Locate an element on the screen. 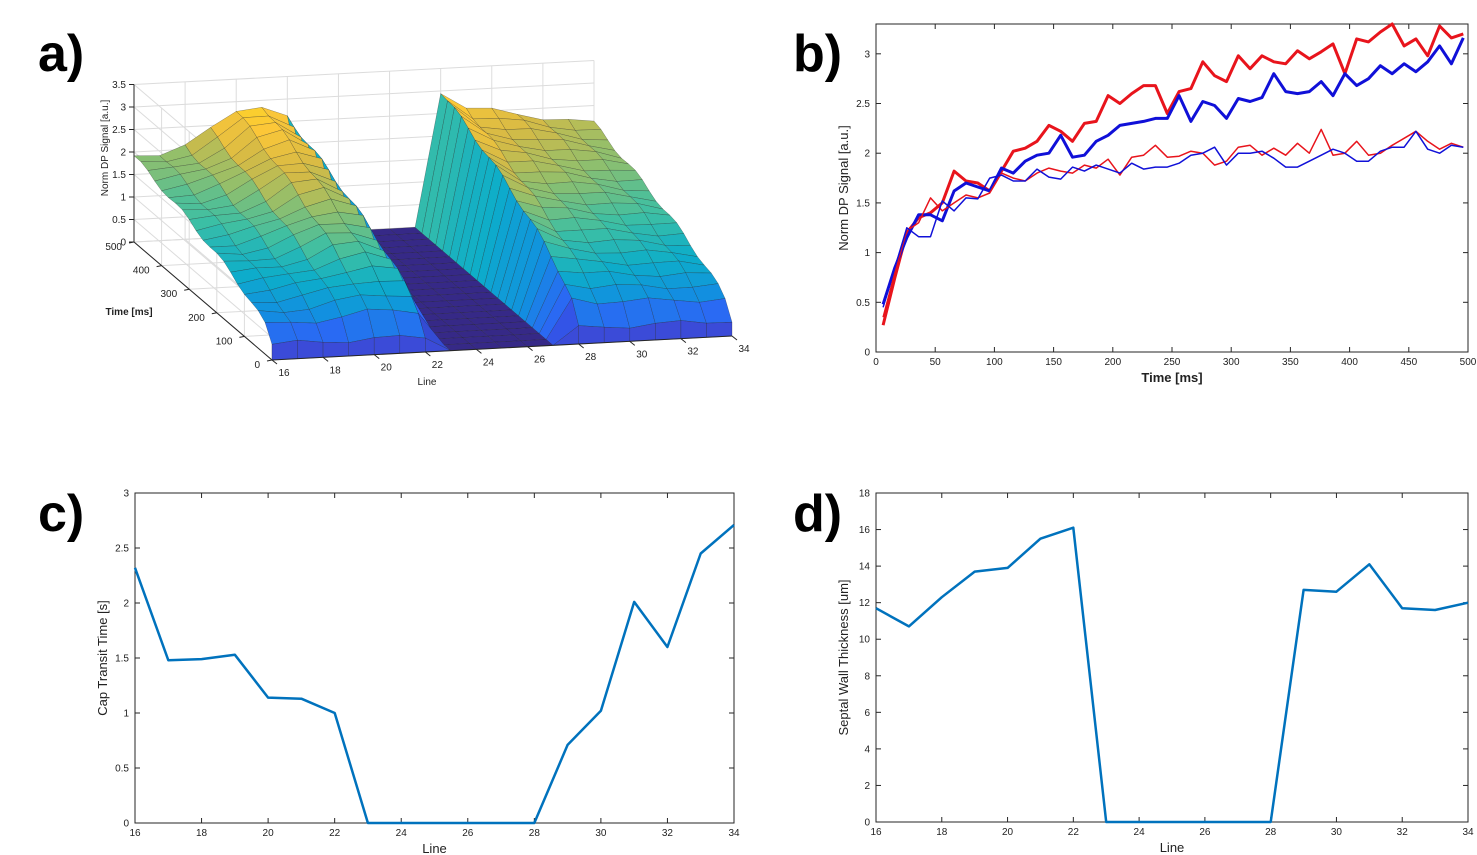  y-tick-label: 200 is located at coordinates (196, 318).